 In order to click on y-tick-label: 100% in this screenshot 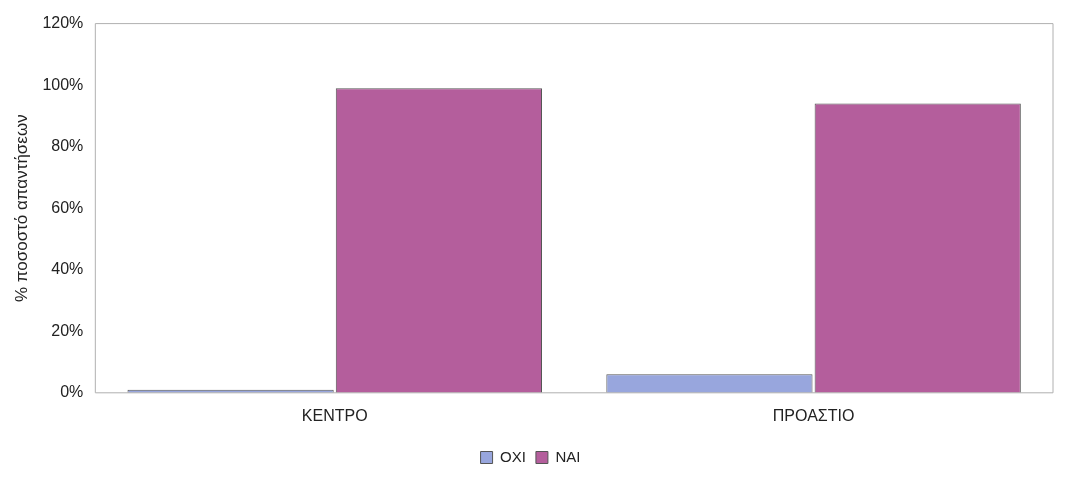, I will do `click(63, 84)`.